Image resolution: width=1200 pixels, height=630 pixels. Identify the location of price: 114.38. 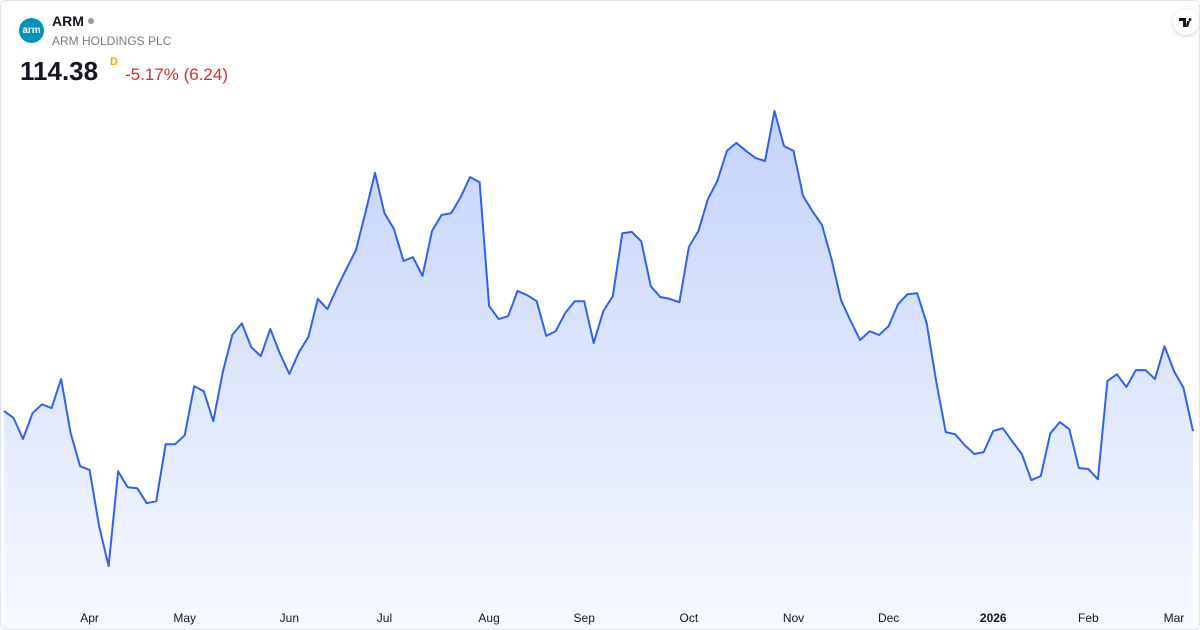
(59, 71).